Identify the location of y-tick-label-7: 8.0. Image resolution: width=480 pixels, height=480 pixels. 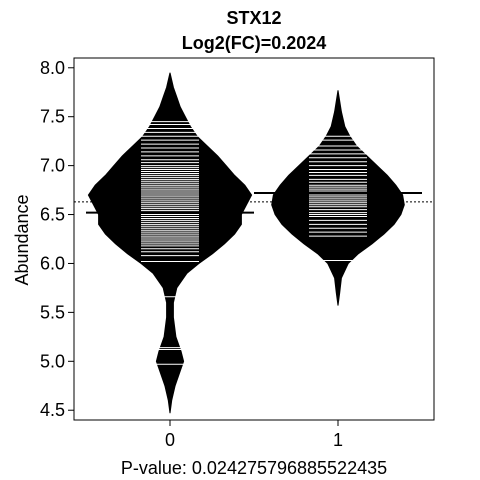
(52, 68).